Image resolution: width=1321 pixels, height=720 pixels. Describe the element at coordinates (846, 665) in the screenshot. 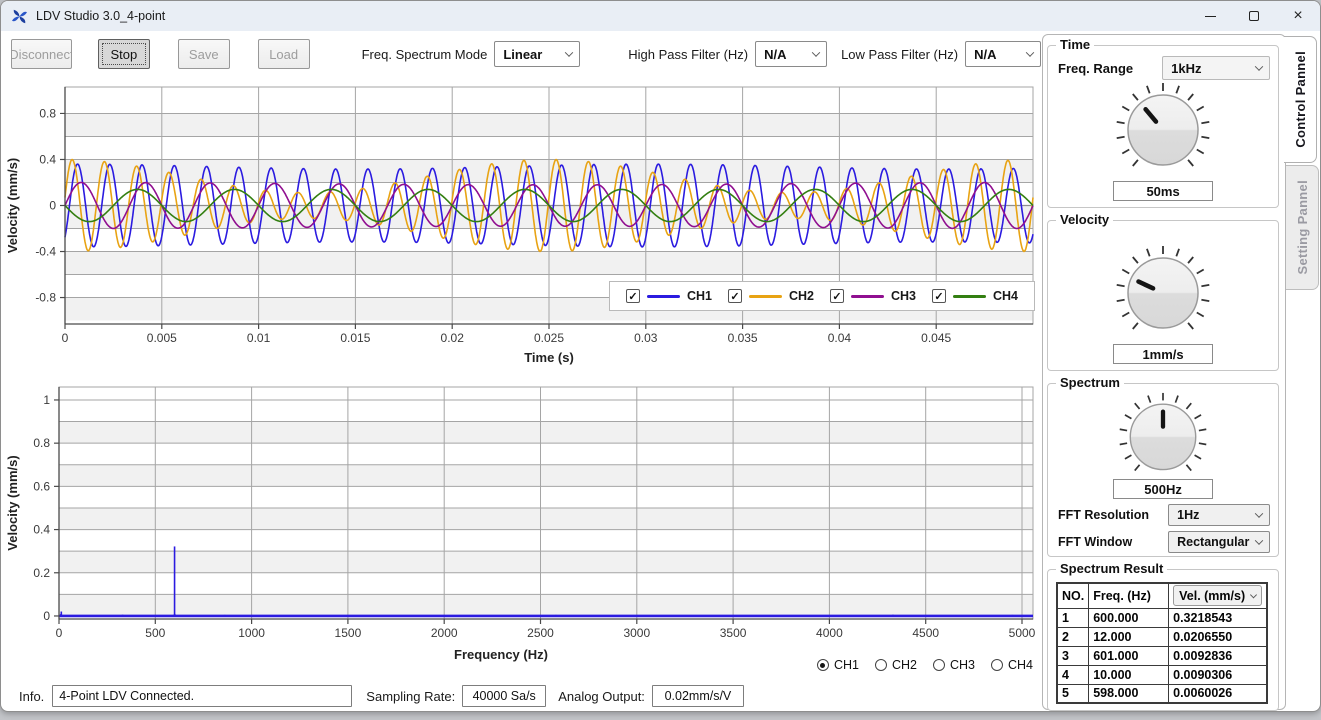

I see `radio-label: CH1` at that location.